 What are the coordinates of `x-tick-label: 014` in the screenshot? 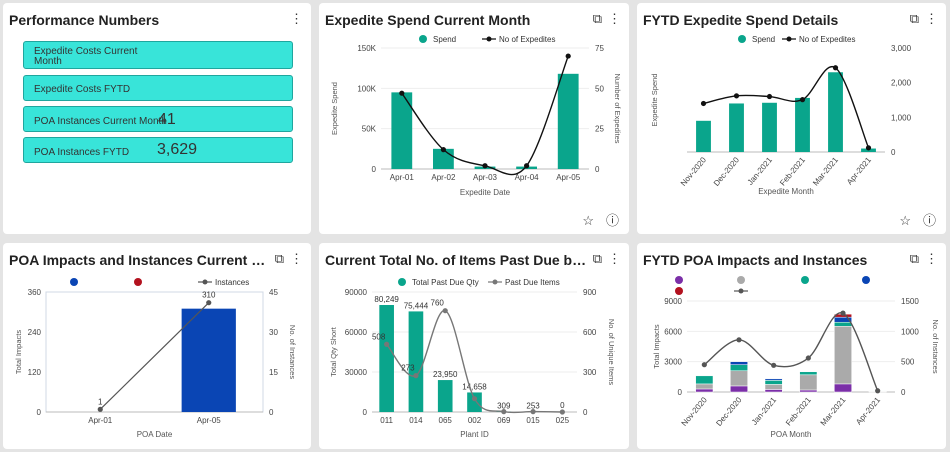 It's located at (416, 420).